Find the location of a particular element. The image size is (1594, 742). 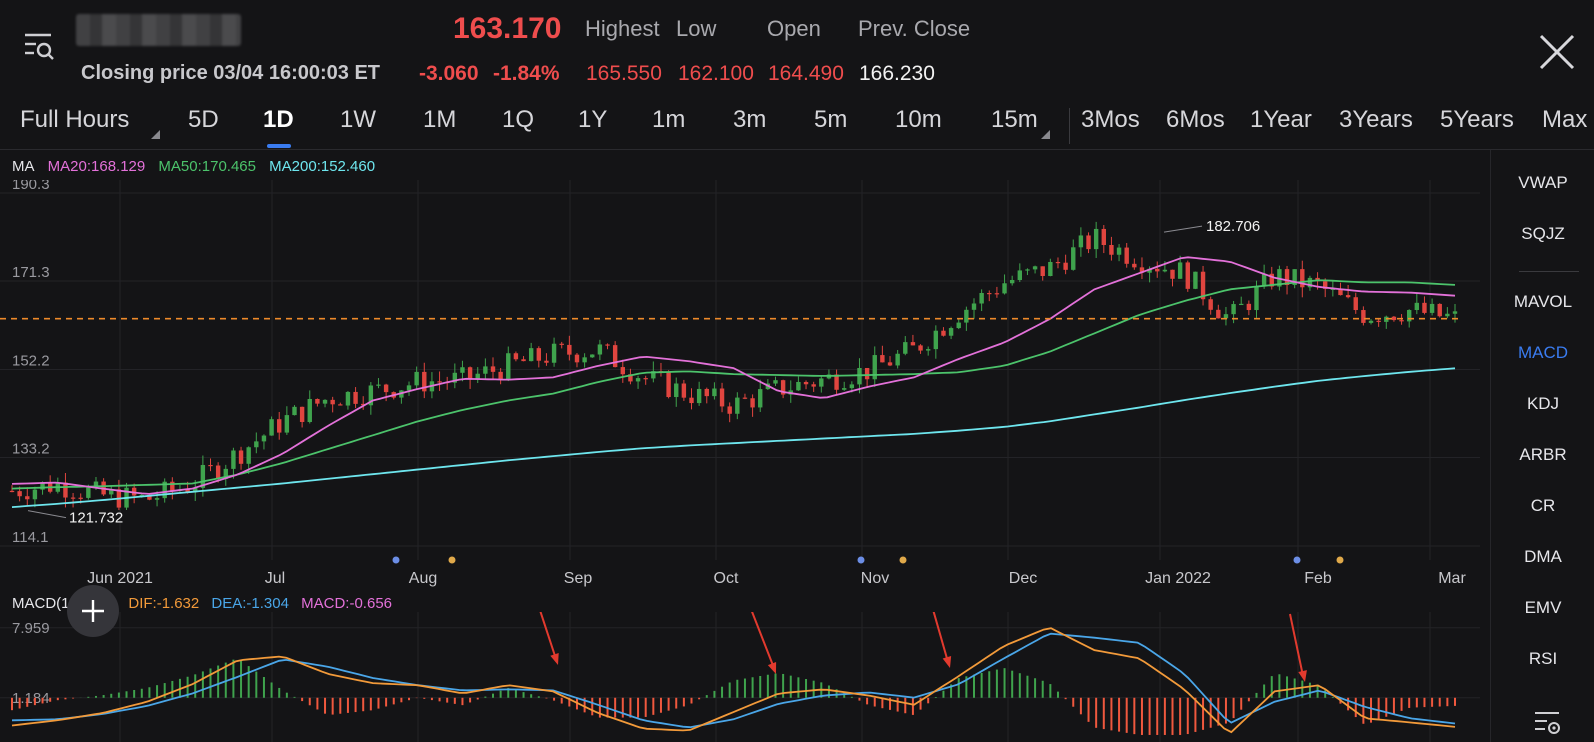

indicator-kdj: KDJ is located at coordinates (1543, 403).